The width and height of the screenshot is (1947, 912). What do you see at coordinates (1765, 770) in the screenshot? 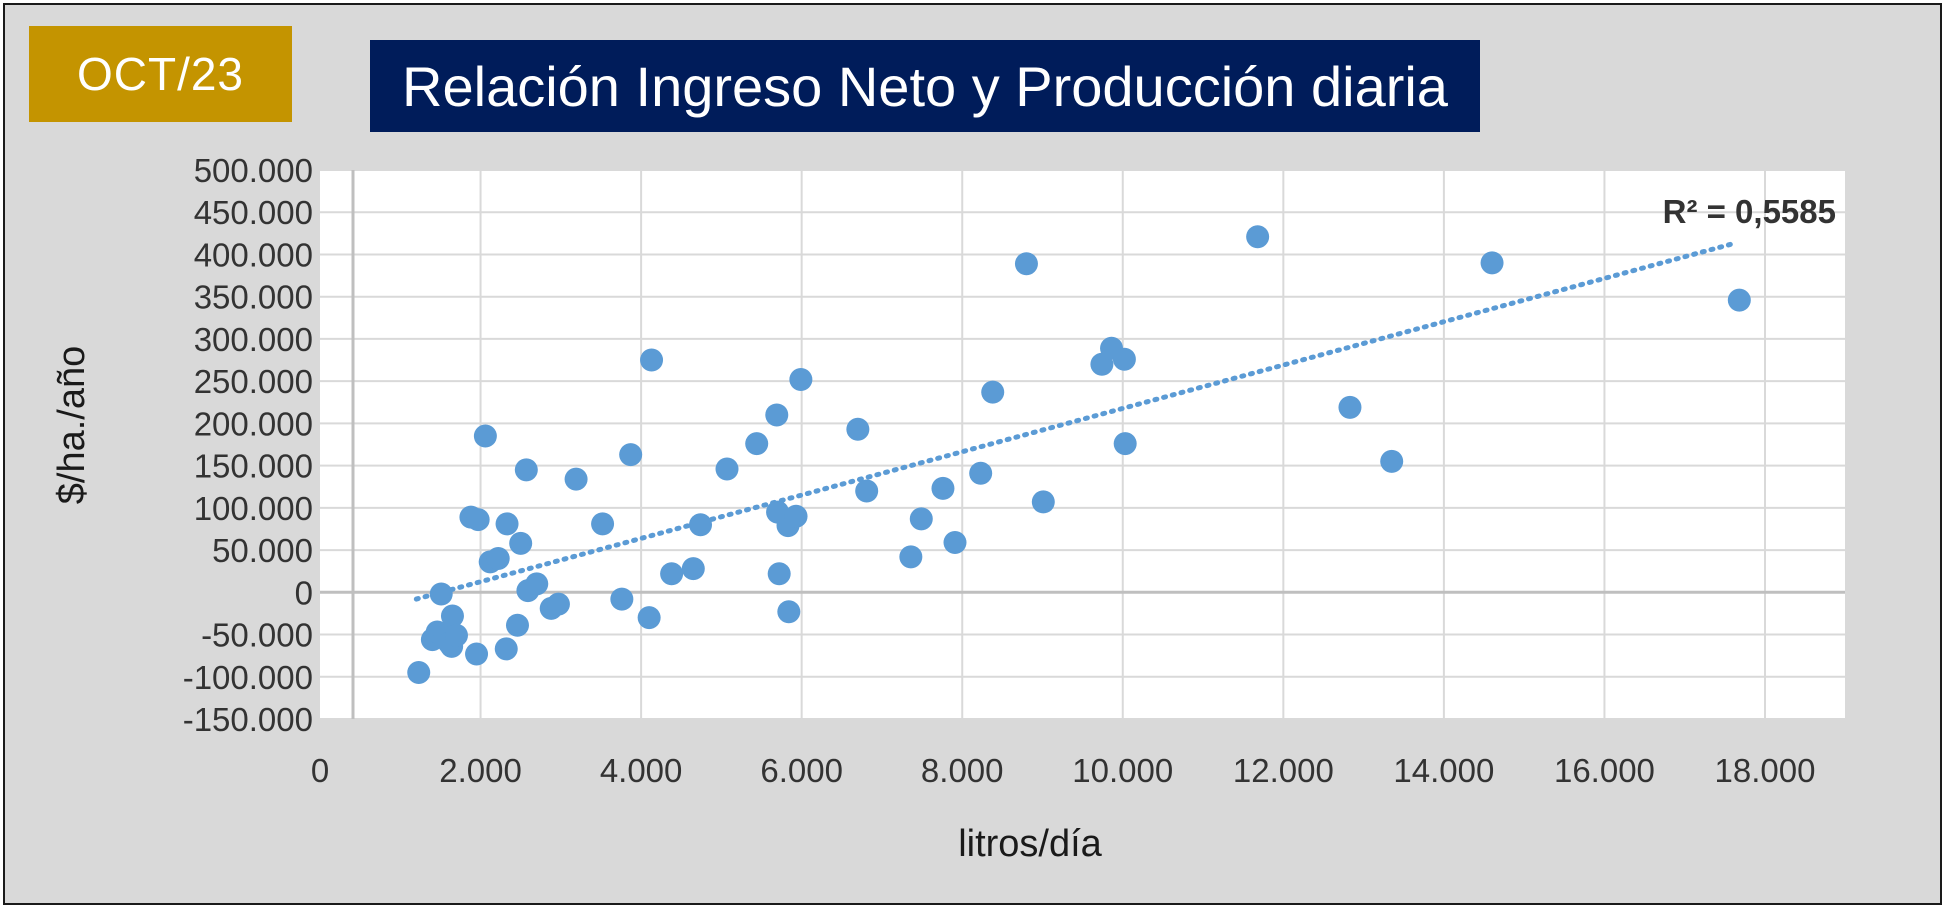
I see `x-tick-label: 18.000` at bounding box center [1765, 770].